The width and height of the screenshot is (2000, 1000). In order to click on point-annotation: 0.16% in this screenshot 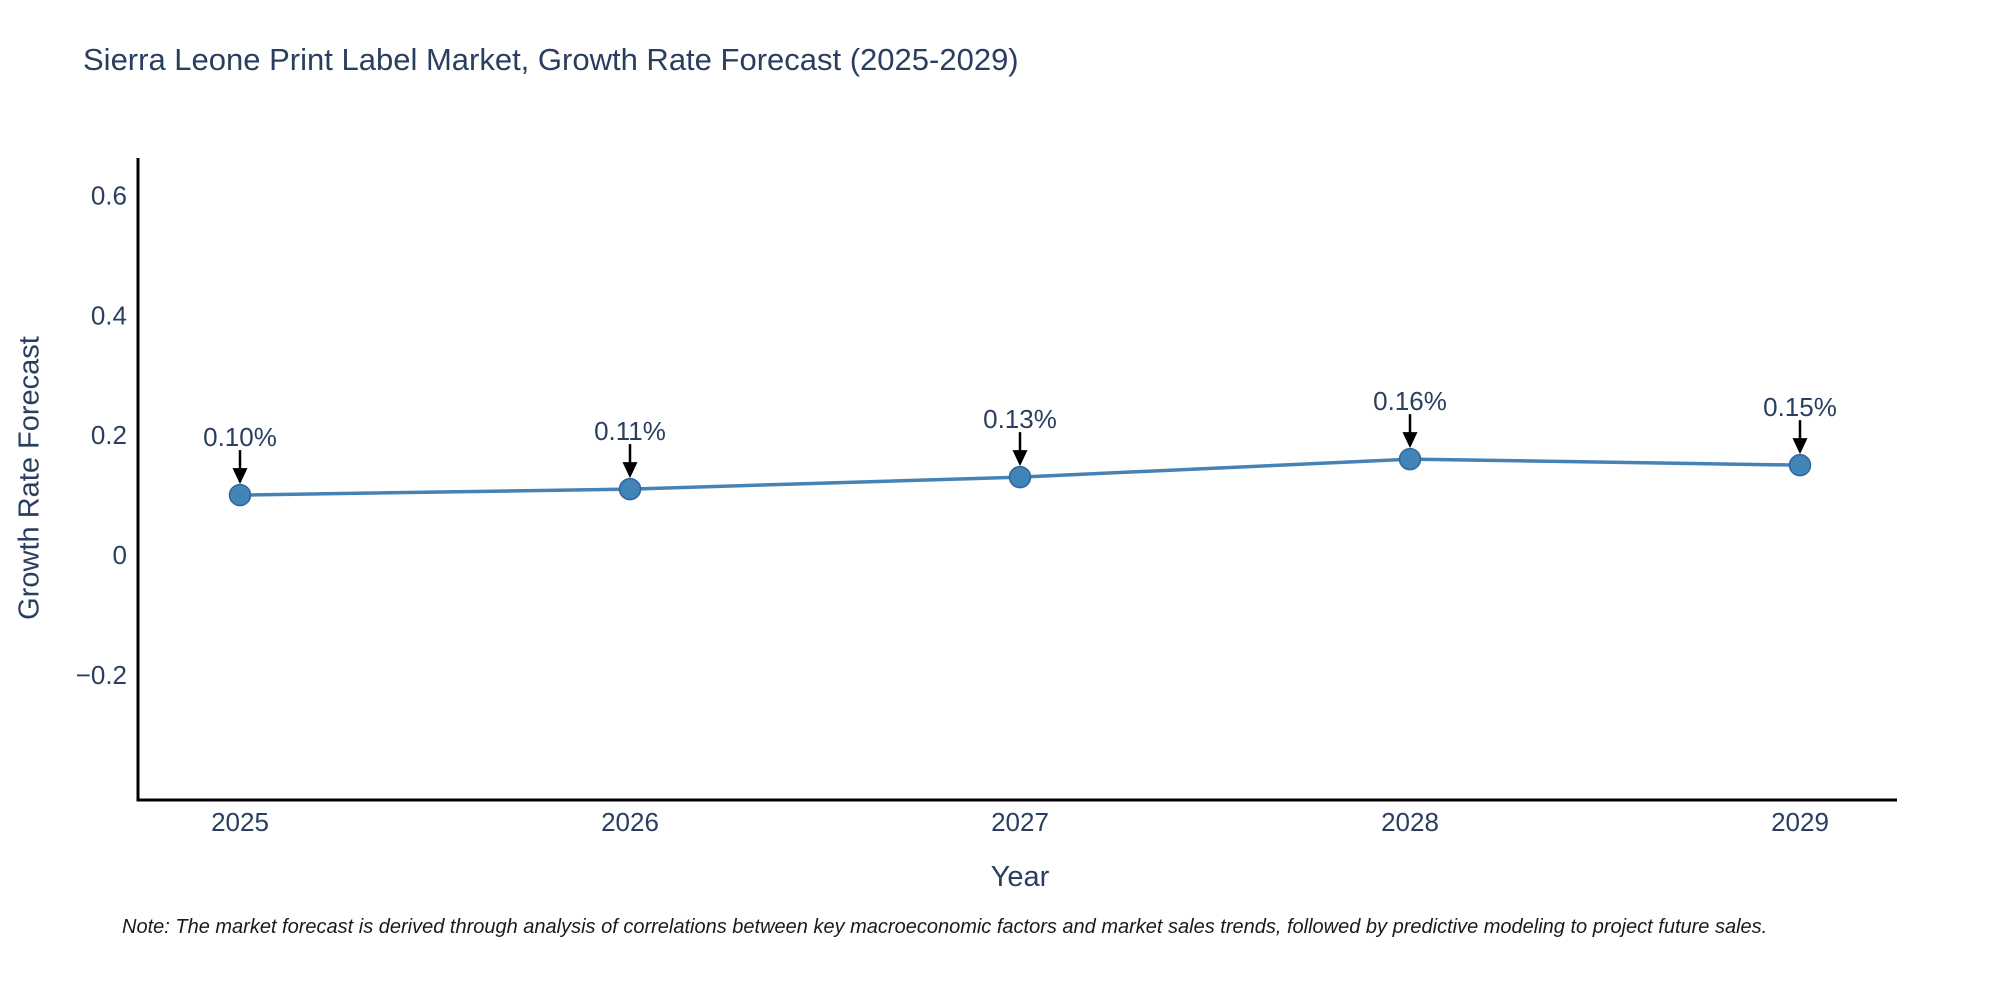, I will do `click(1410, 401)`.